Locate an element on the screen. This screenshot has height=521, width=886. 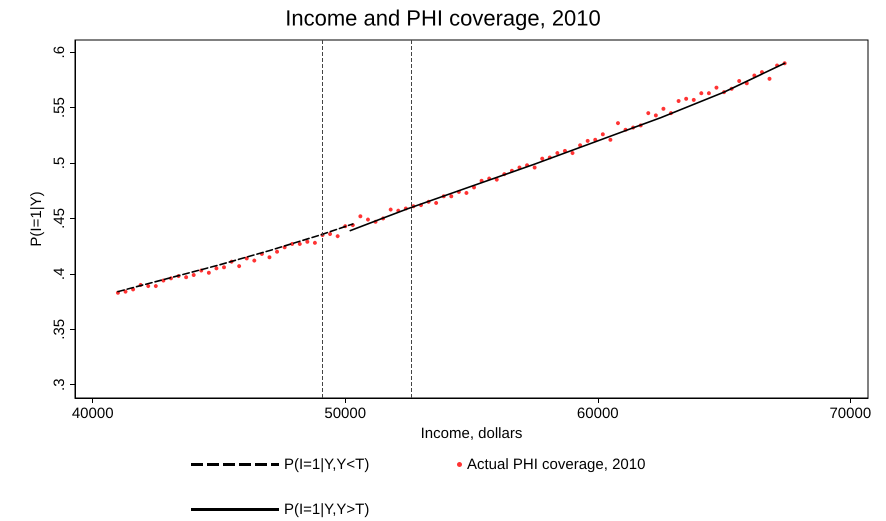
y-tick-label: .35 is located at coordinates (59, 329).